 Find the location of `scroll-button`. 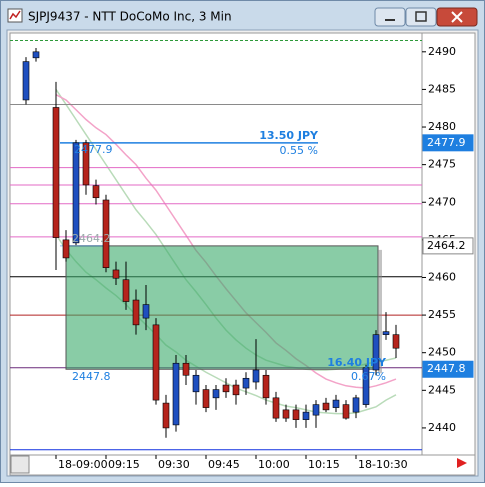

scroll-button is located at coordinates (20, 464).